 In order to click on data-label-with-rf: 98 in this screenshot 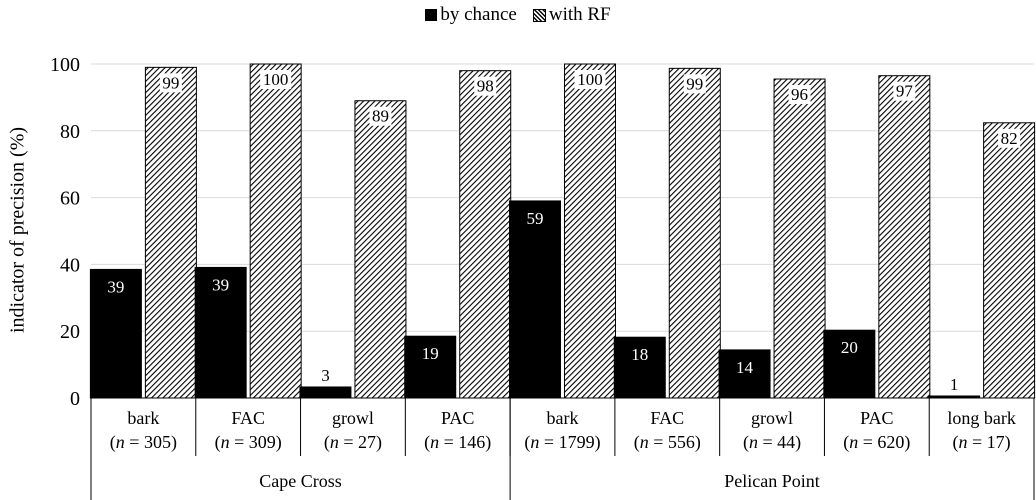, I will do `click(485, 86)`.